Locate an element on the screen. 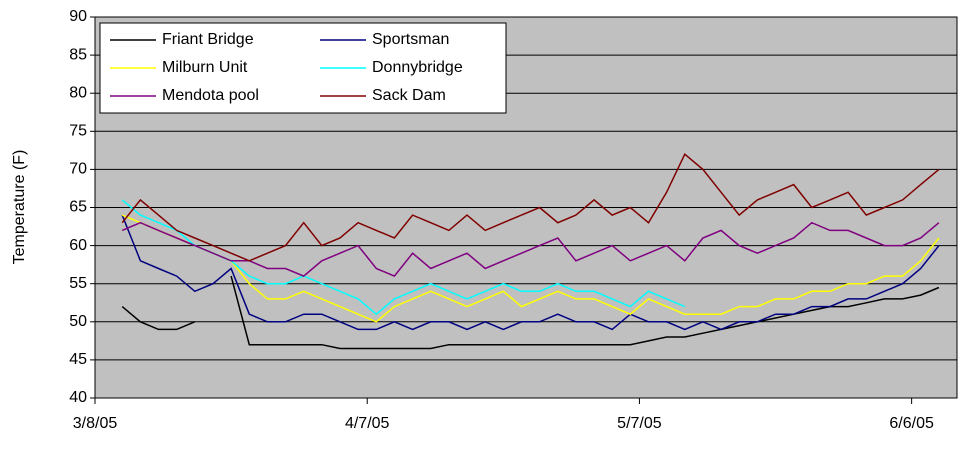 This screenshot has width=958, height=451. y-tick-label: 50 is located at coordinates (78, 321).